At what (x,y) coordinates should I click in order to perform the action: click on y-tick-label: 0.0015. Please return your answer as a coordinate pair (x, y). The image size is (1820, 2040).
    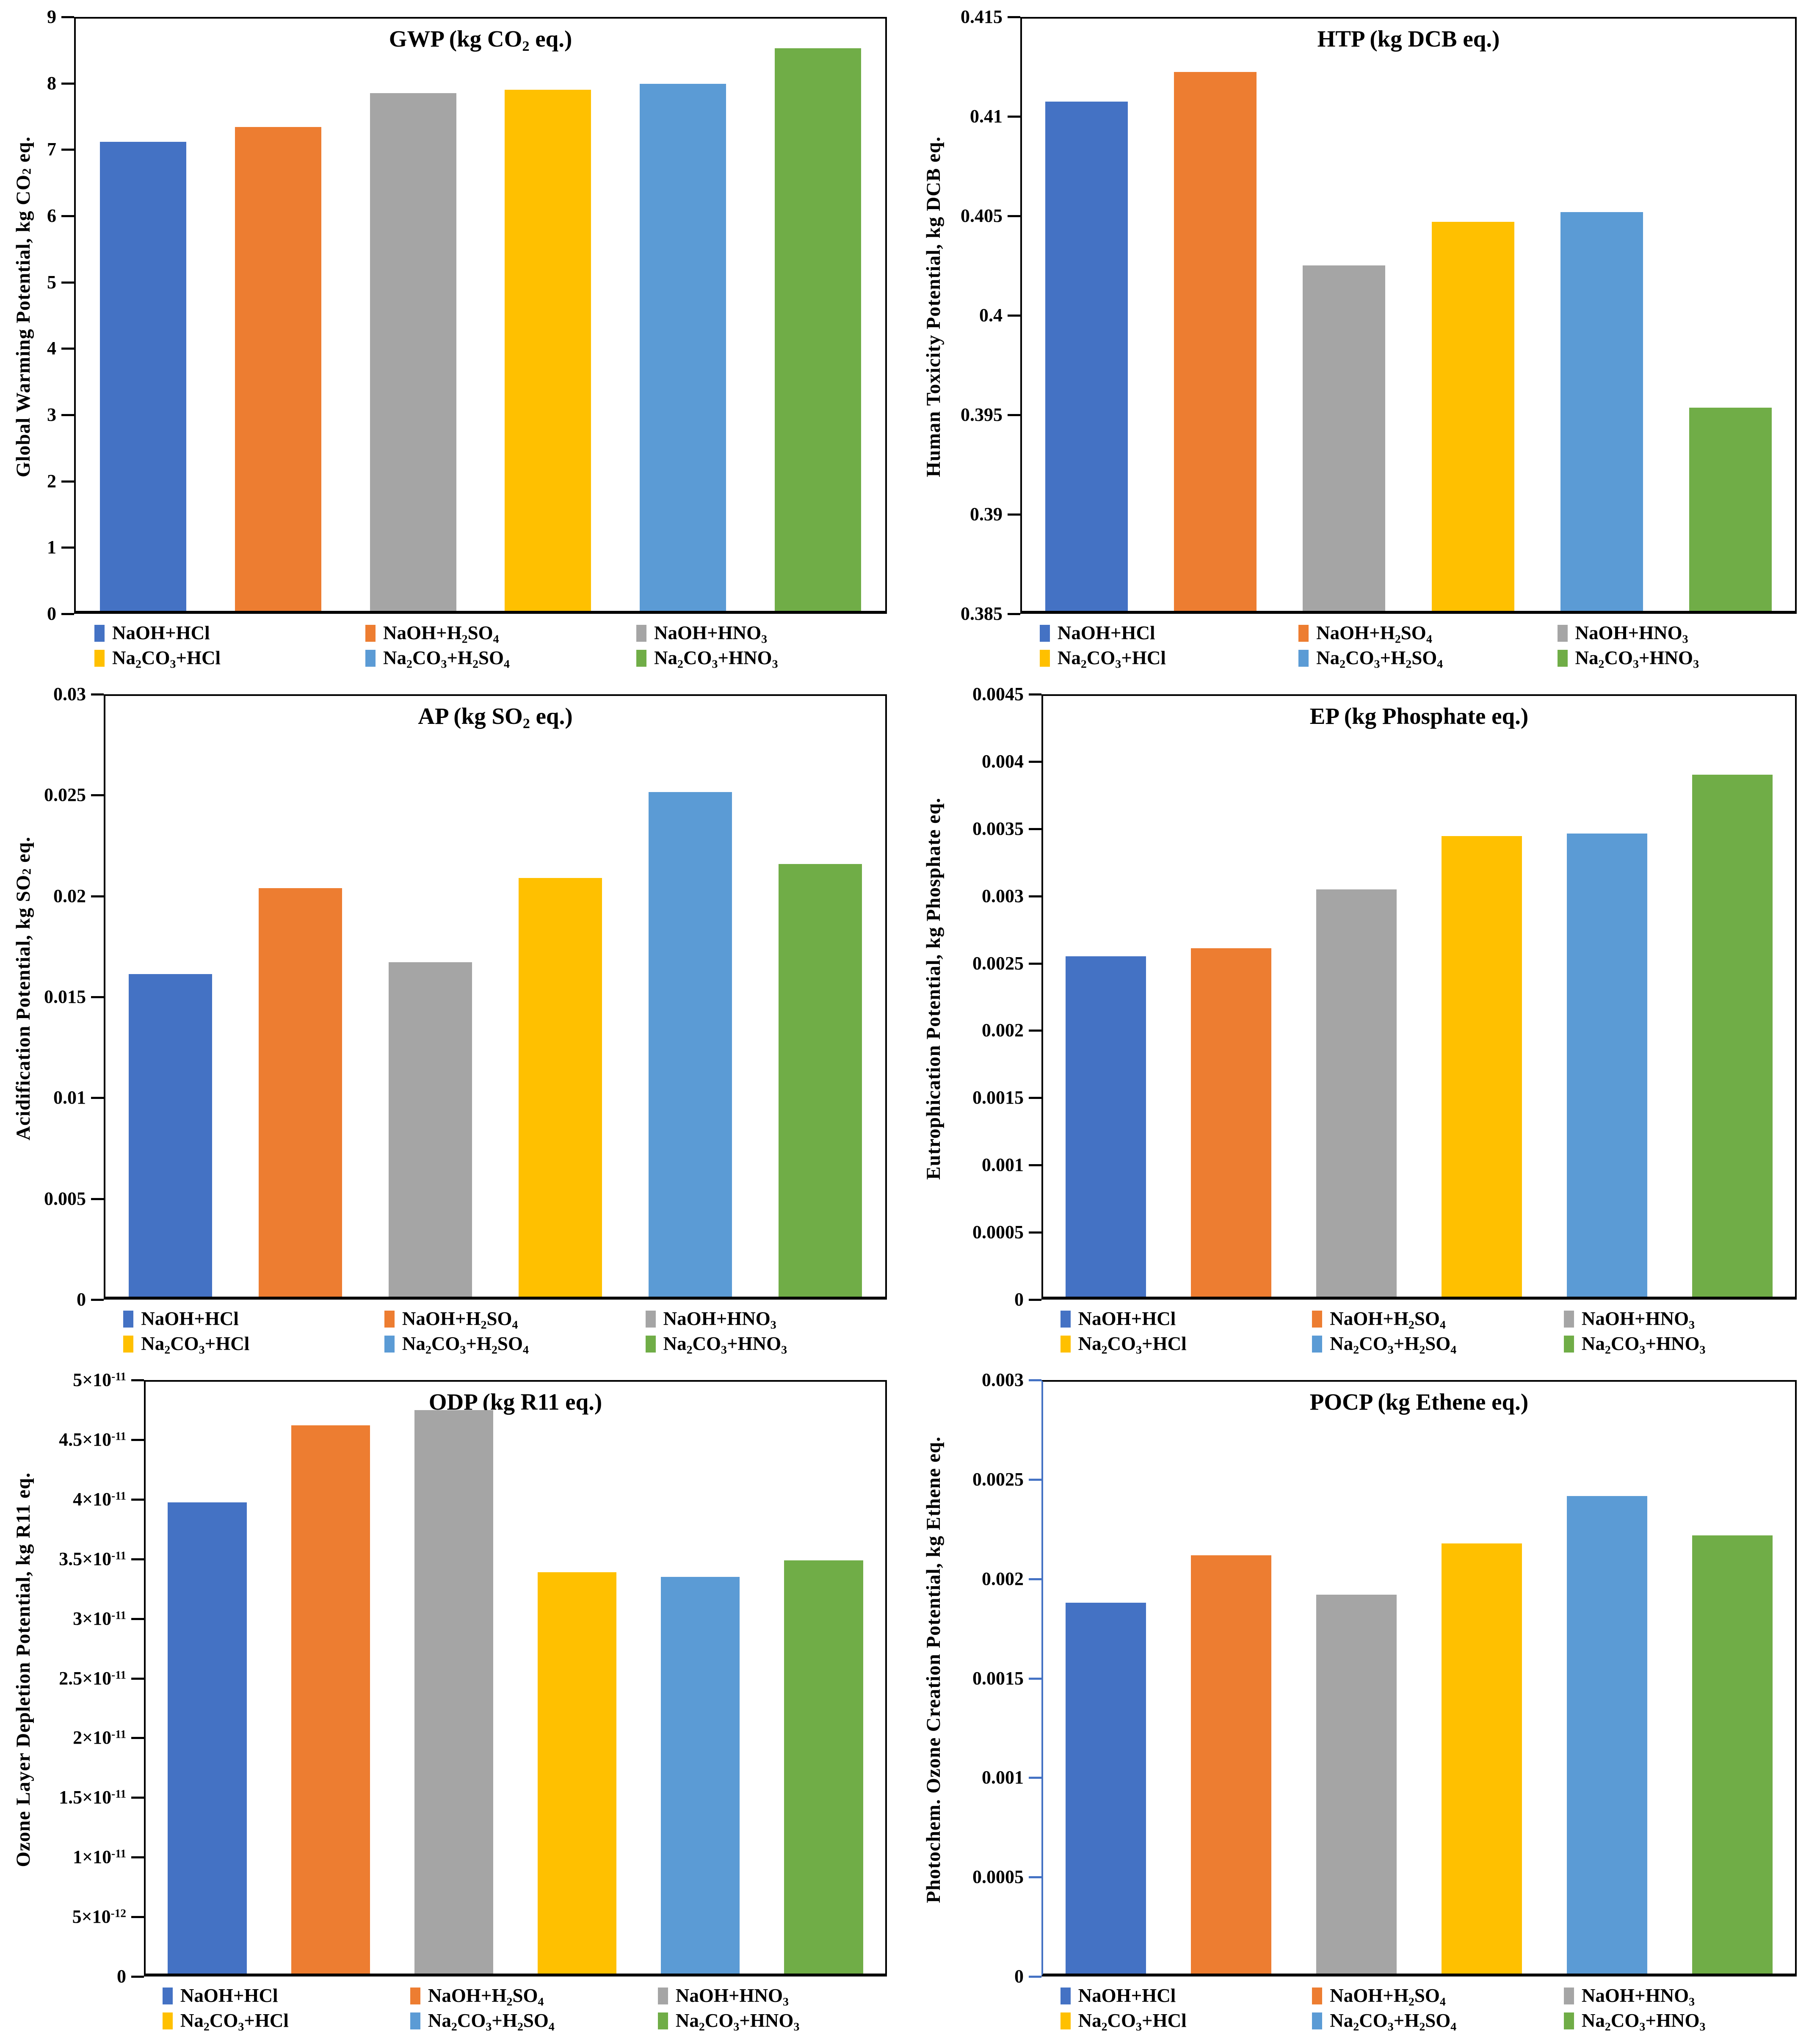
    Looking at the image, I should click on (998, 1678).